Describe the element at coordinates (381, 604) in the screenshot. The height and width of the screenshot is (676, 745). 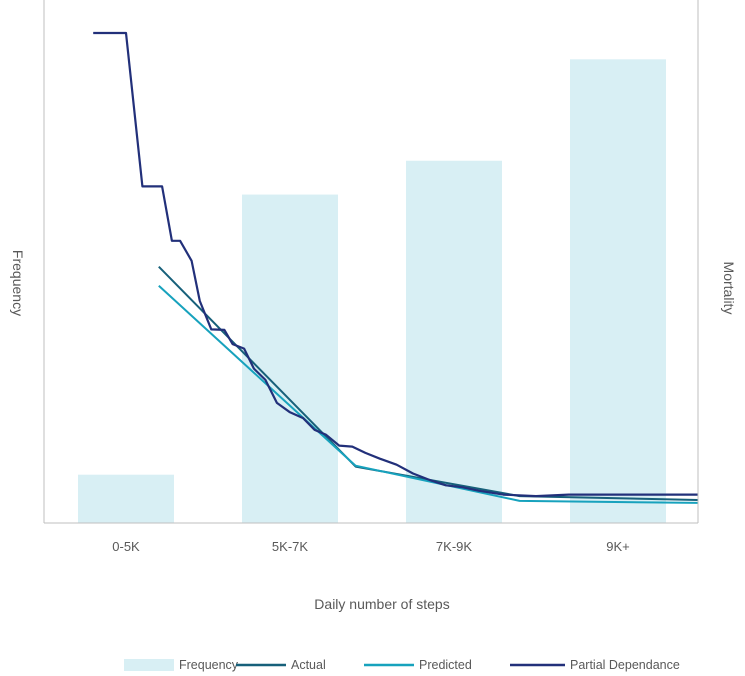
I see `x-axis-title: Daily number of steps` at that location.